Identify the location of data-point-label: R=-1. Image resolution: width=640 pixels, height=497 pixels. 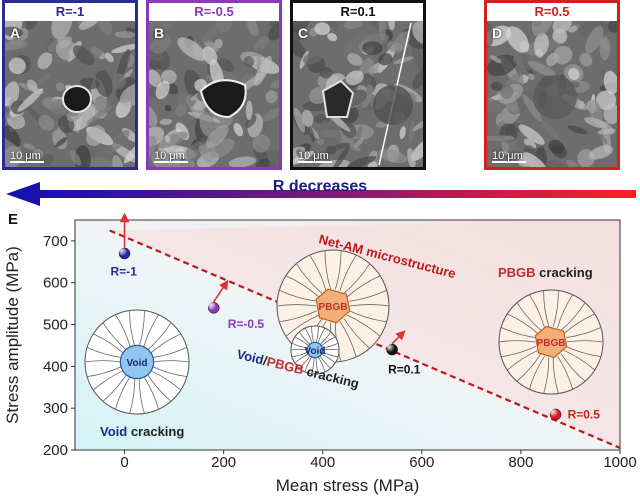
(124, 271).